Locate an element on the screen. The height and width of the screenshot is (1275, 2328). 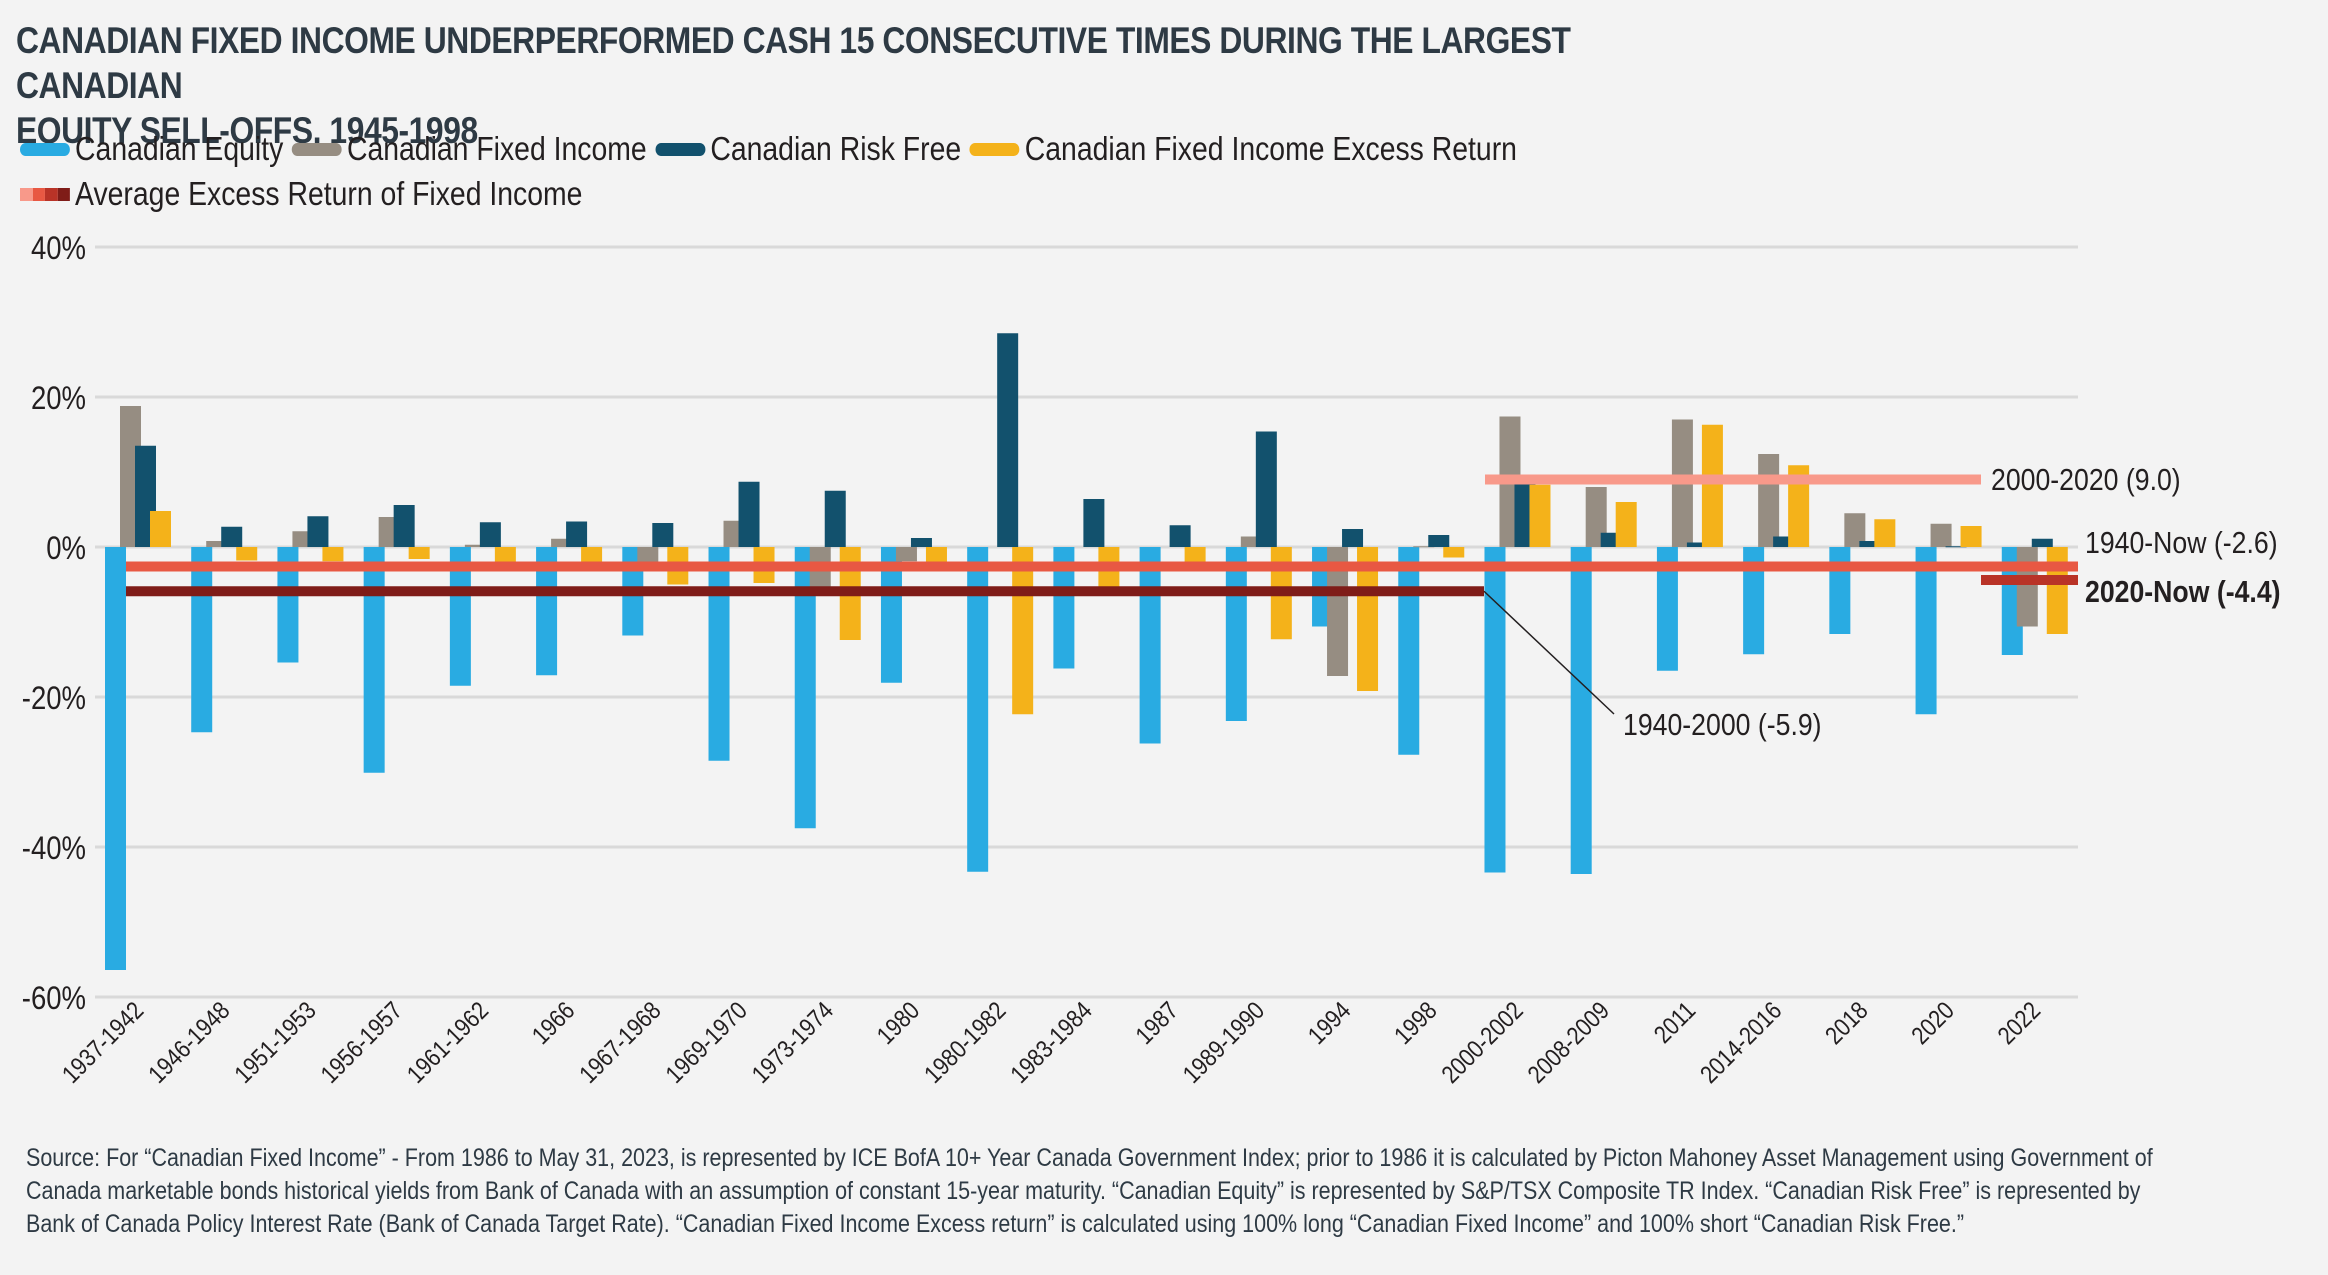
legend-swatch-equity is located at coordinates (45, 149).